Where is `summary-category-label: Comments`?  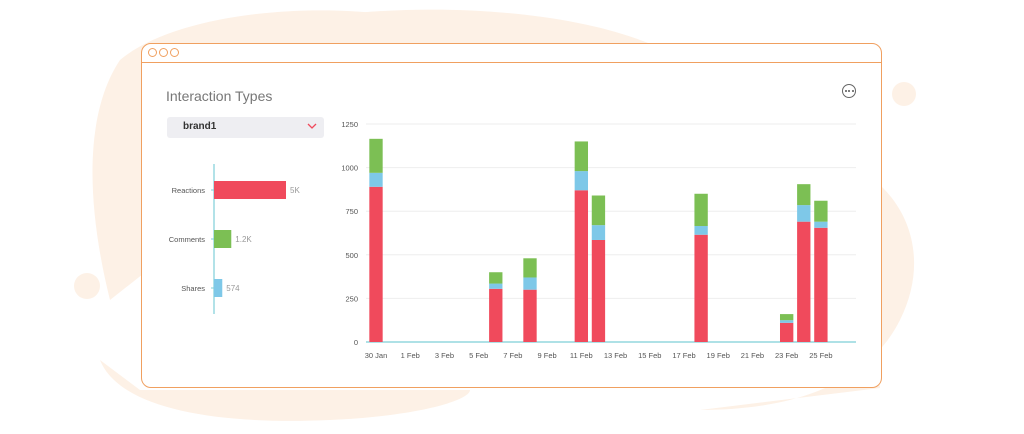 summary-category-label: Comments is located at coordinates (187, 239).